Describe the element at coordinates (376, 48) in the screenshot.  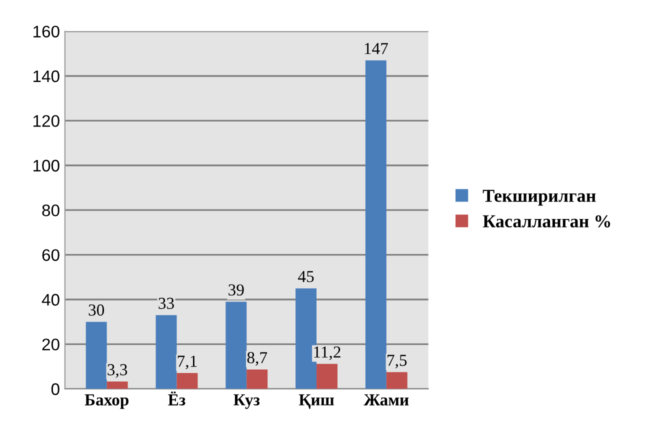
I see `data-label: 147` at that location.